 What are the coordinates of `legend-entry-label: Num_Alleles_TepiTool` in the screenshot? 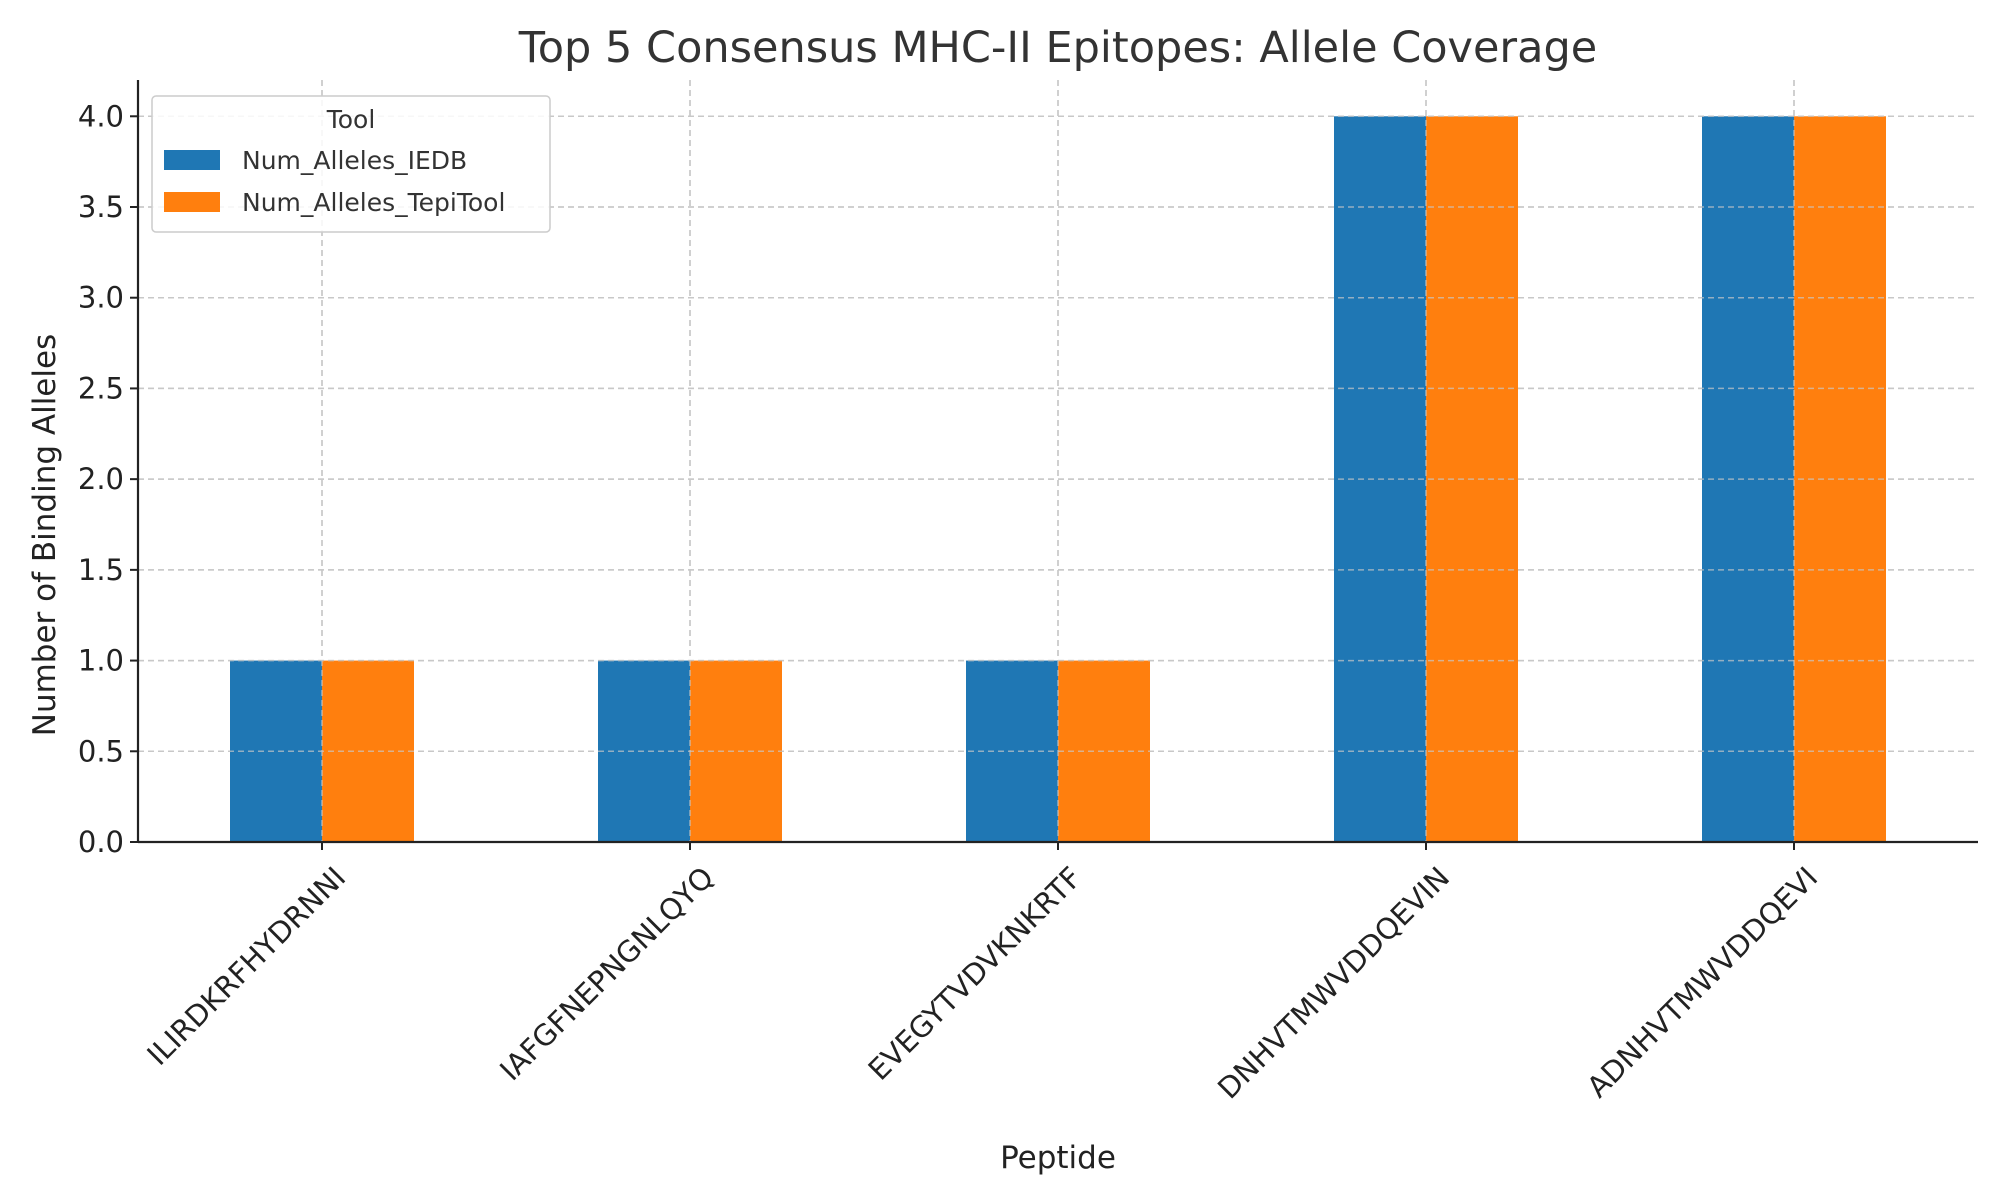 It's located at (373, 202).